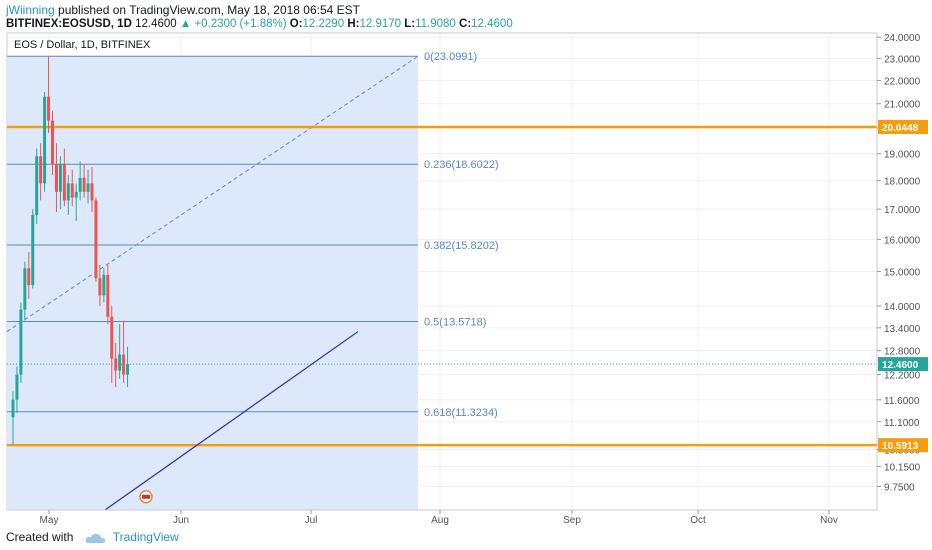  I want to click on time-tick-label: Sep, so click(572, 520).